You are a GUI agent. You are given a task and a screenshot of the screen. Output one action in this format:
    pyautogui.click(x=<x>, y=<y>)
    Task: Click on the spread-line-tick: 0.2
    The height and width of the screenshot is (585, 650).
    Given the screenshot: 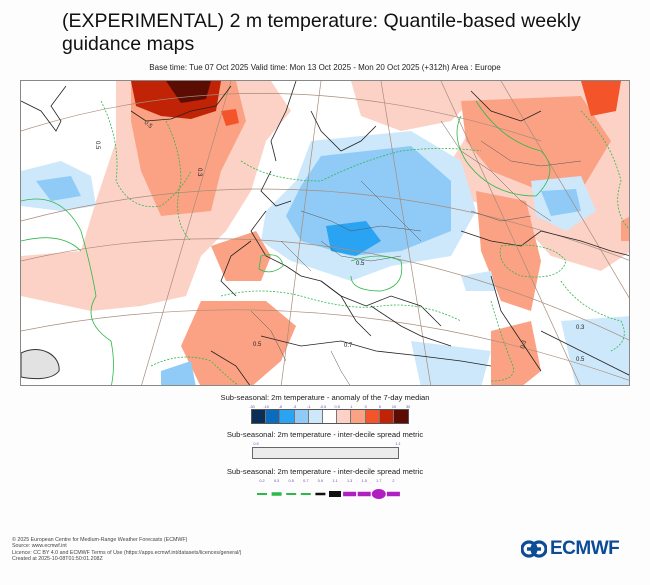 What is the action you would take?
    pyautogui.click(x=262, y=481)
    